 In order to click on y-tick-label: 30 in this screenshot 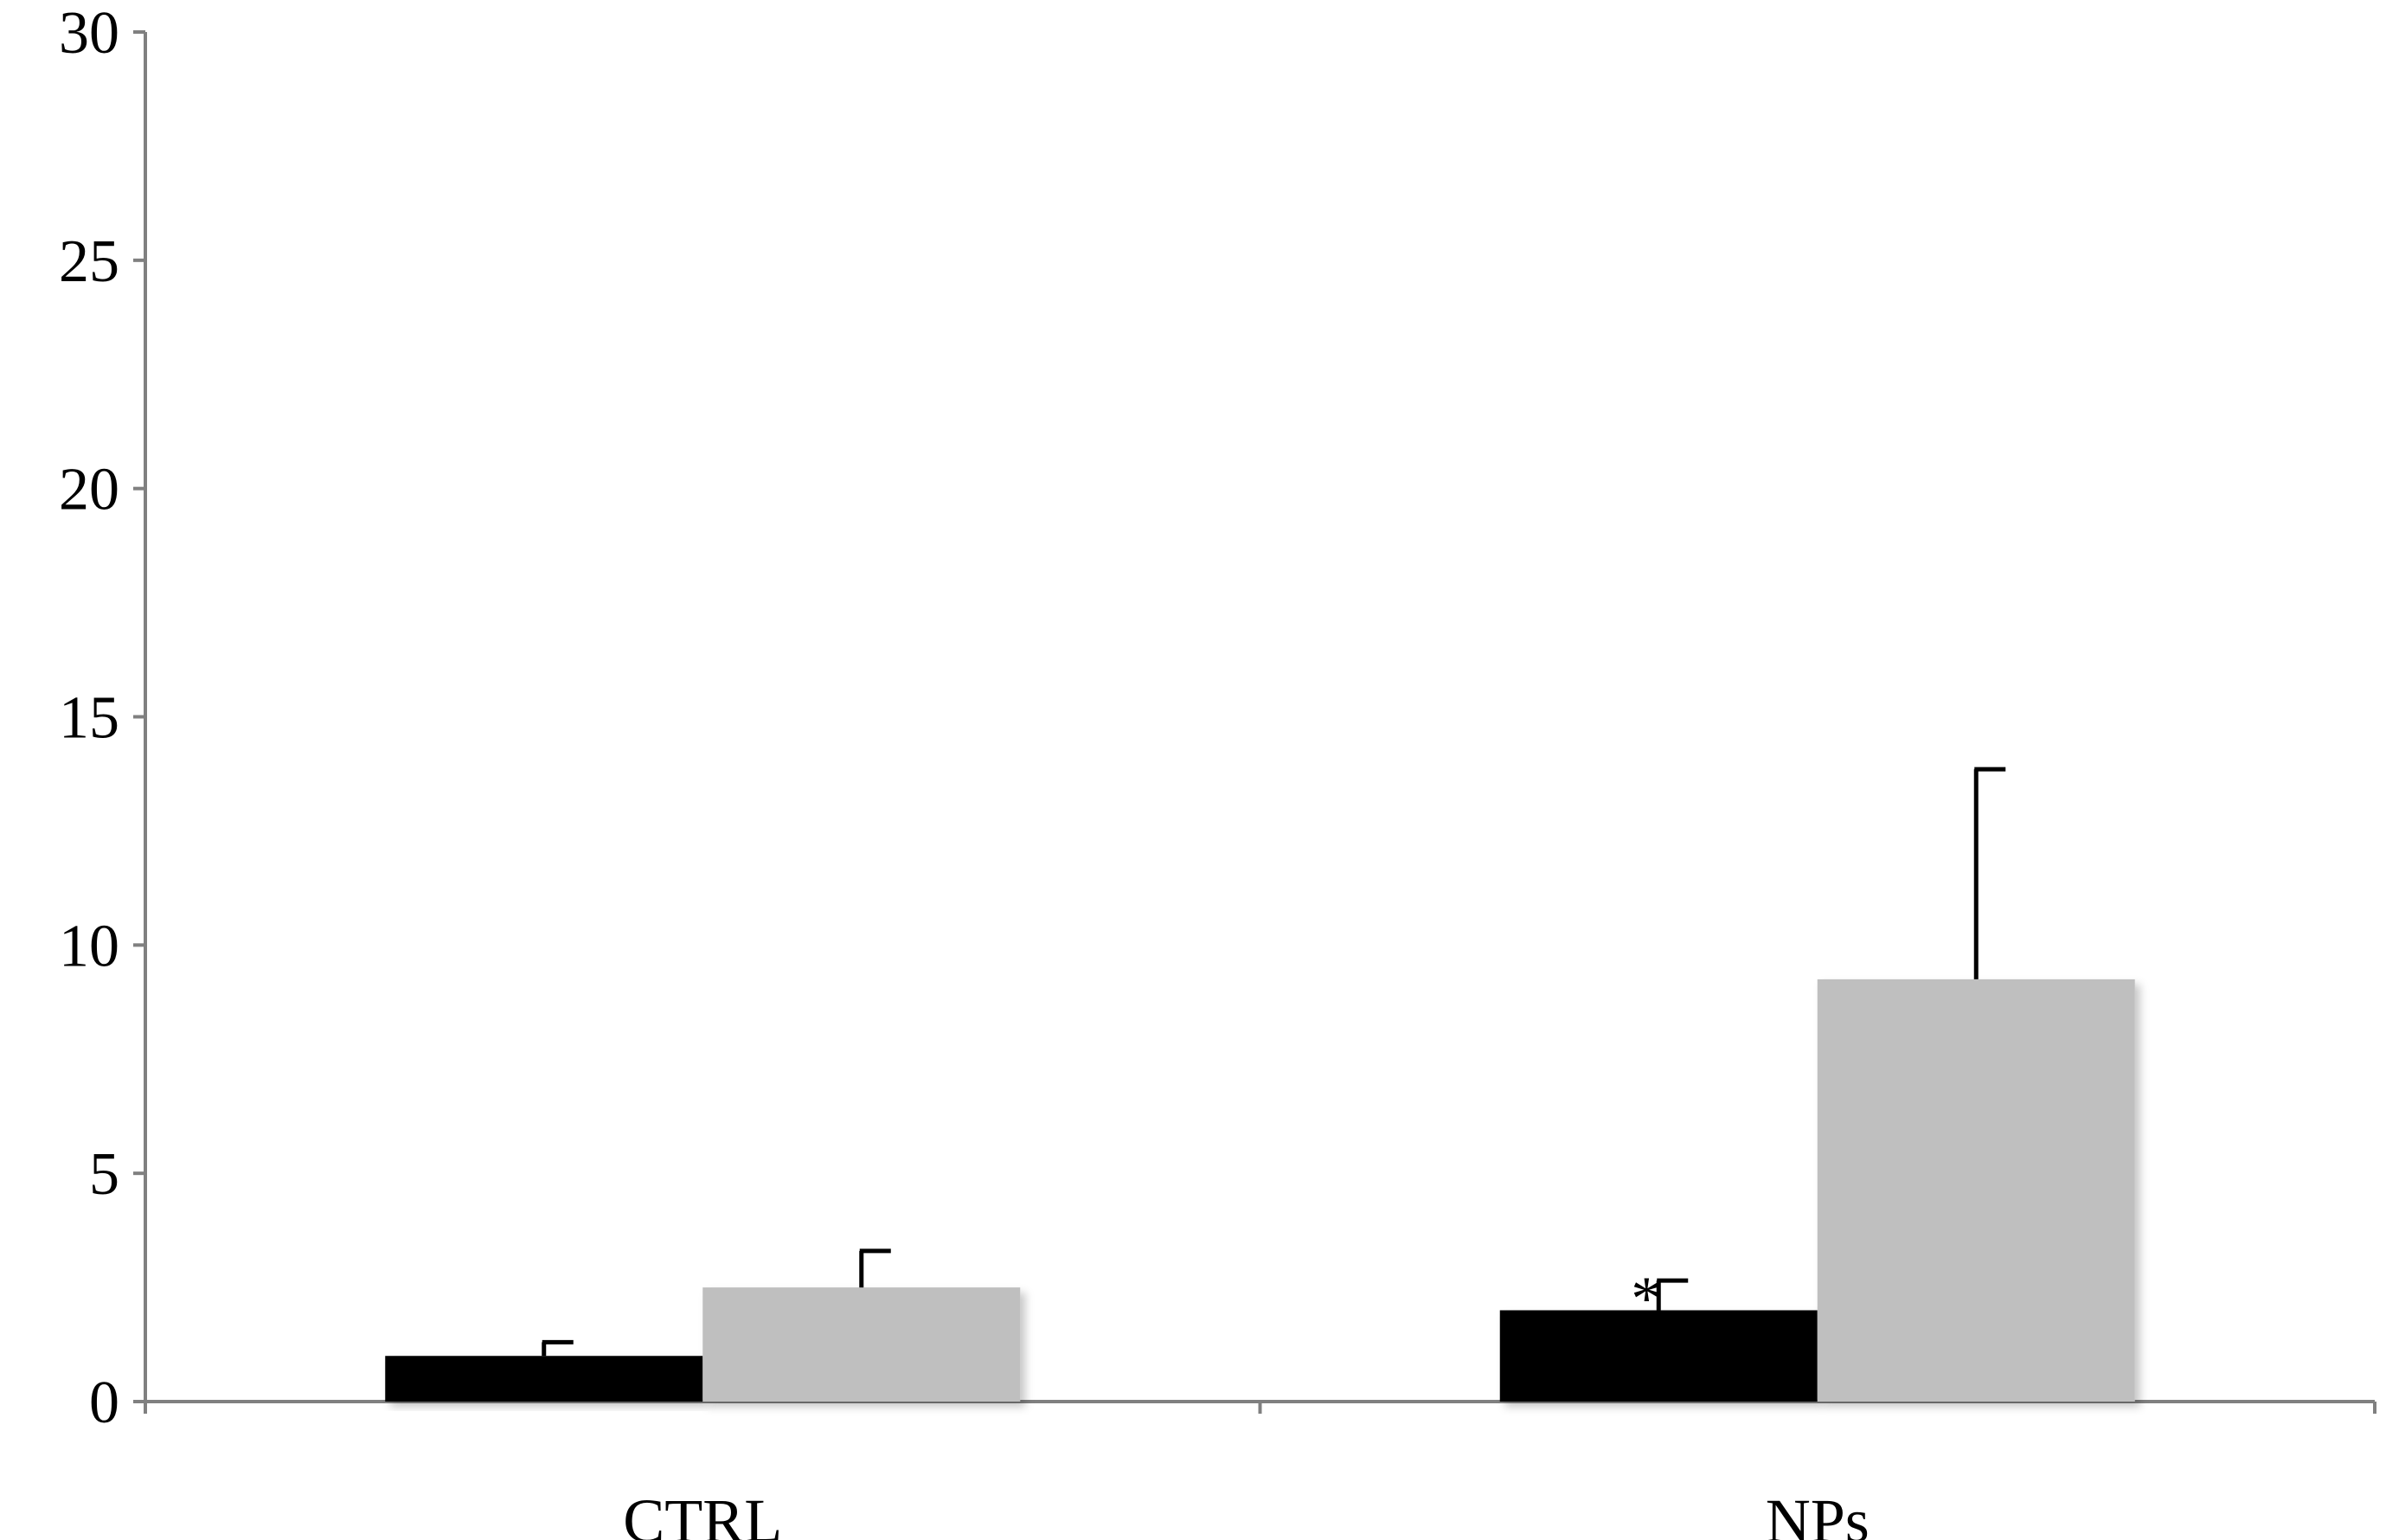, I will do `click(89, 33)`.